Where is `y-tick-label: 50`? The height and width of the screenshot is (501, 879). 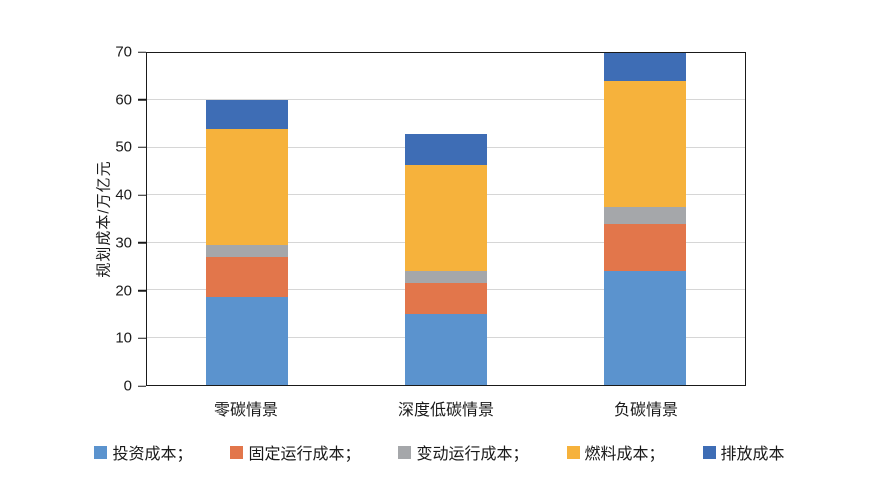 y-tick-label: 50 is located at coordinates (123, 147).